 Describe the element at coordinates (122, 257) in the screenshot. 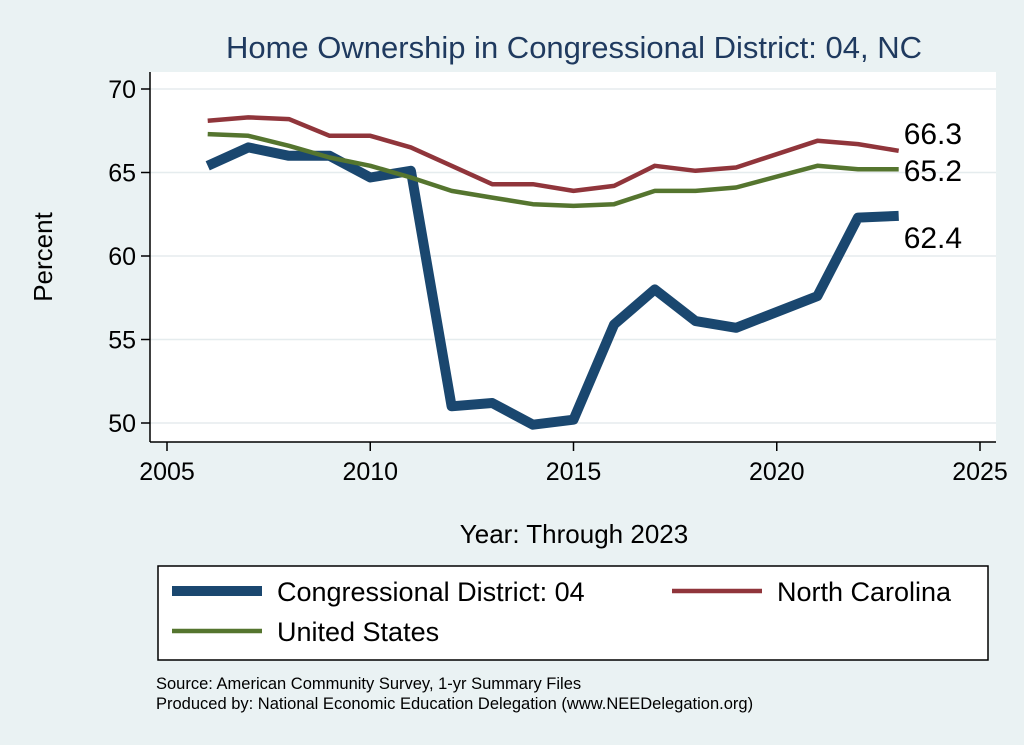

I see `y-tick-label: 60` at that location.